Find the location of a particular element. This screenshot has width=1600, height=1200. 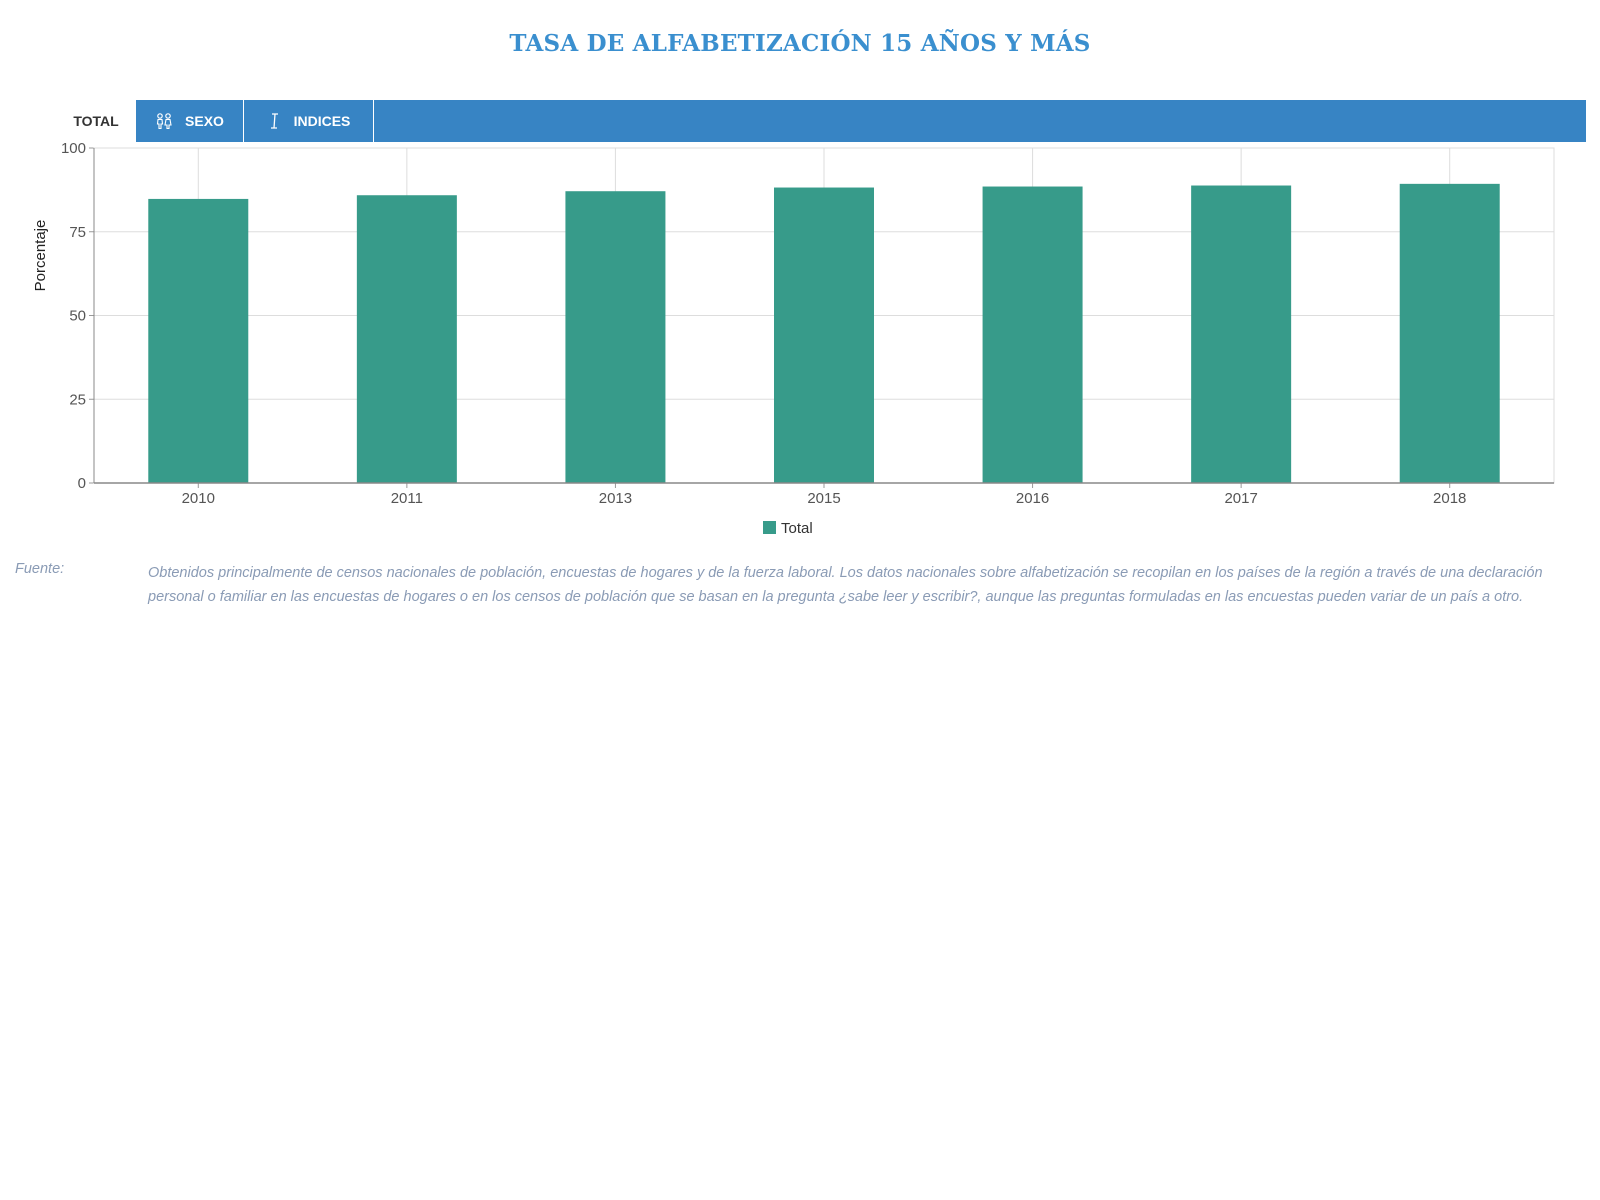

bar-2018 is located at coordinates (1449, 333).